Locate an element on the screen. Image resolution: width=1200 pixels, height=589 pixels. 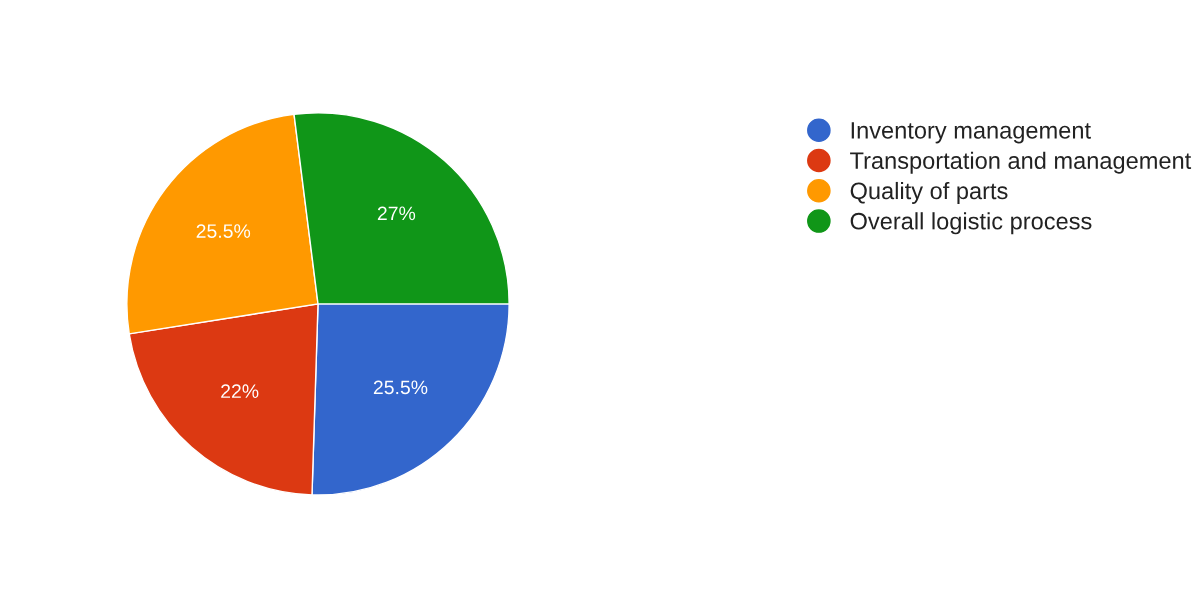
data-label: 22% is located at coordinates (240, 391).